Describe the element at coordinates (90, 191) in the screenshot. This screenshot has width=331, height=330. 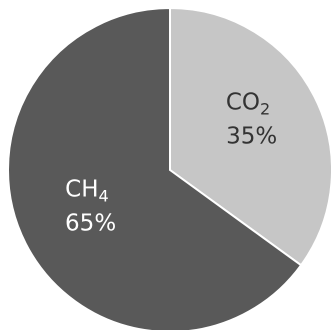
I see `slice-label-ch4-name: CH4` at that location.